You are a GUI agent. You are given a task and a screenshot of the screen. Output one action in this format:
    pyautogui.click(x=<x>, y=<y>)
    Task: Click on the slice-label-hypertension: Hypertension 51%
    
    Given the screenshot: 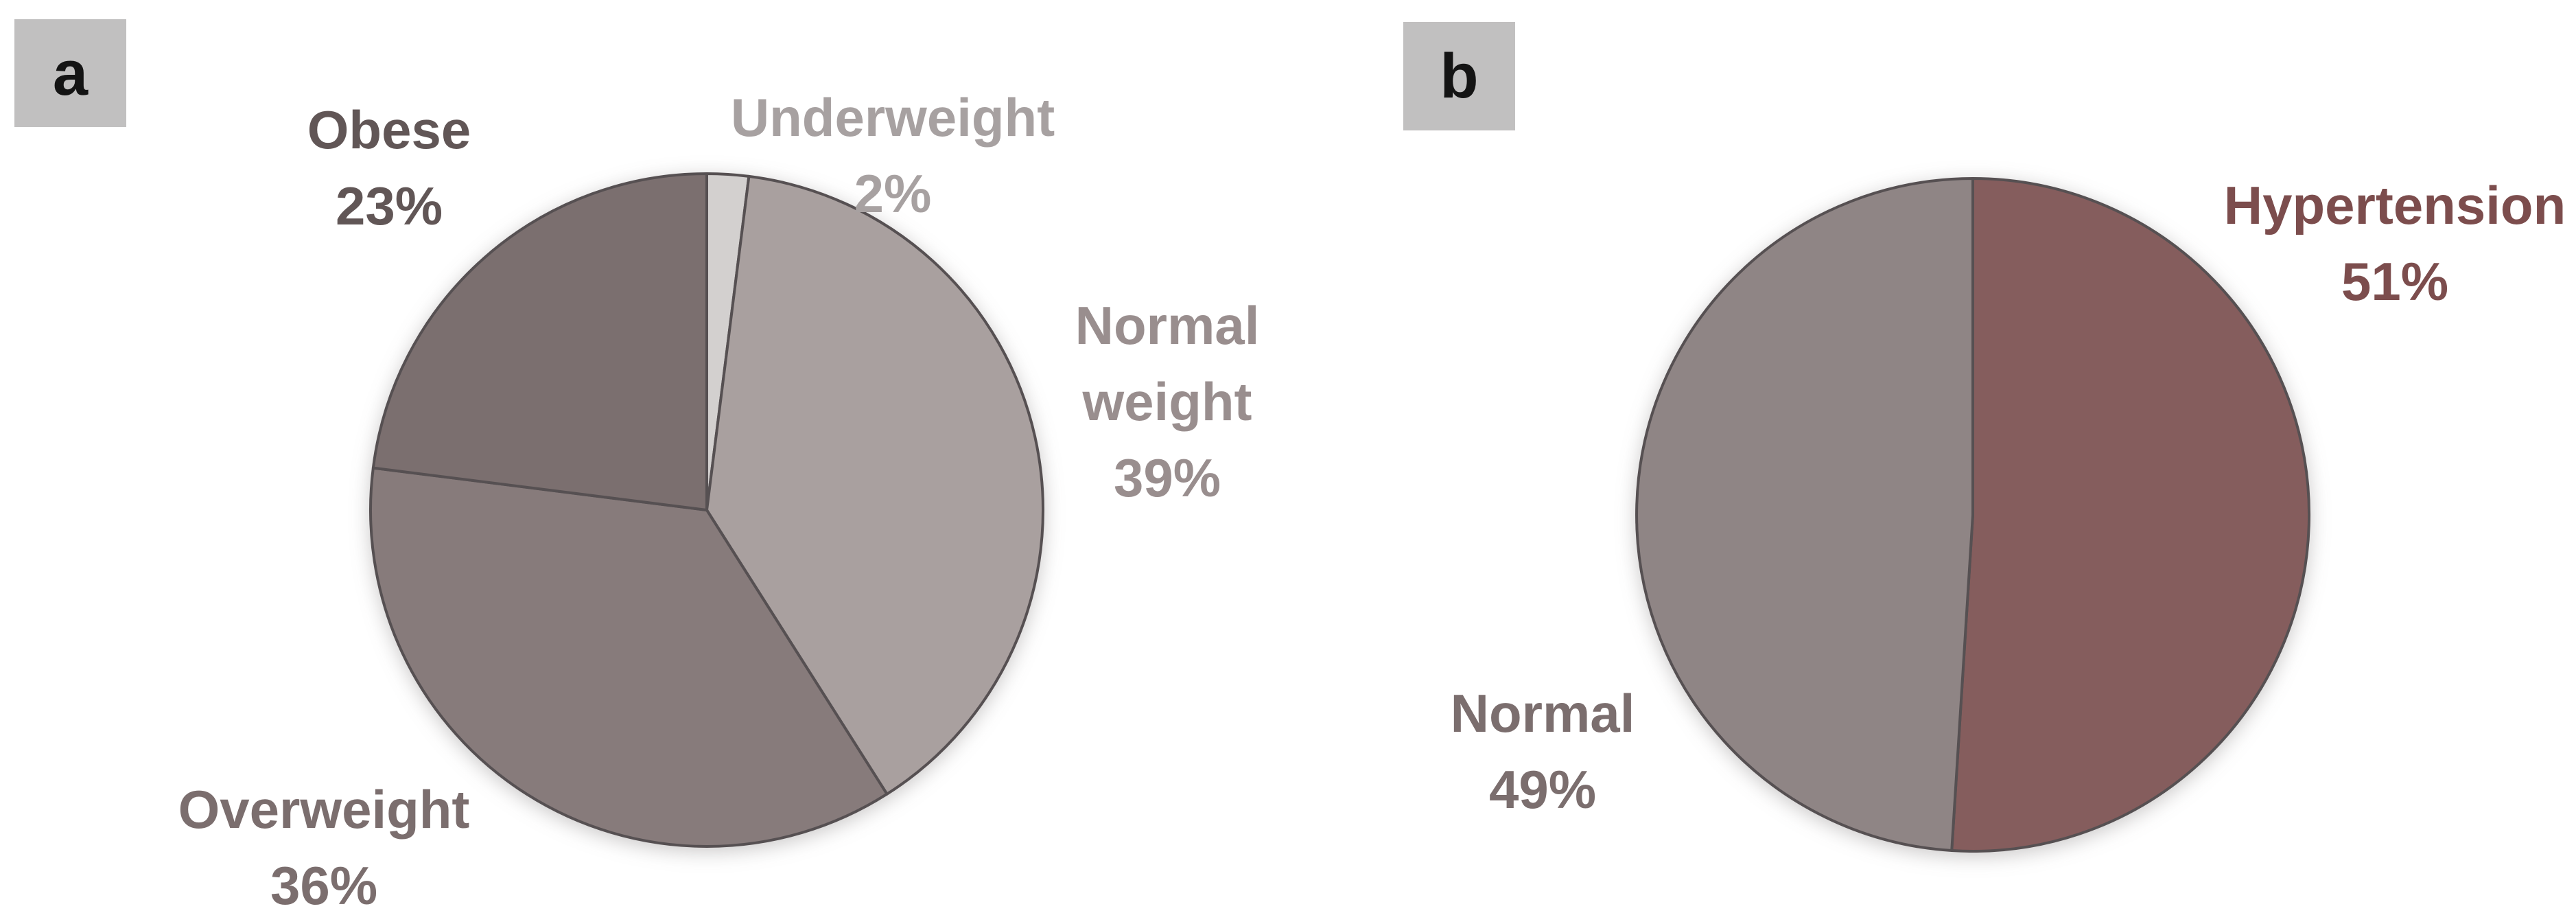 What is the action you would take?
    pyautogui.click(x=2382, y=244)
    